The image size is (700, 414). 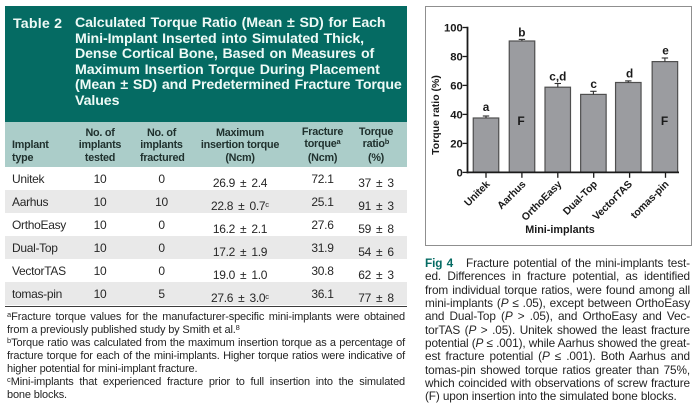 I want to click on svg-text: e, so click(x=665, y=51).